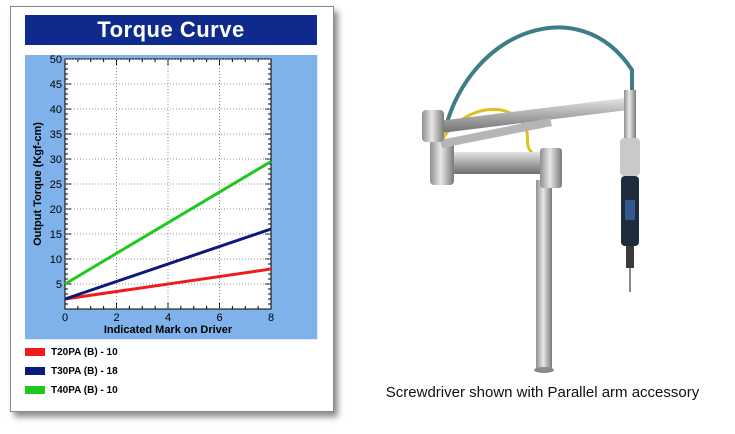  I want to click on y-tick-label: 10, so click(56, 260).